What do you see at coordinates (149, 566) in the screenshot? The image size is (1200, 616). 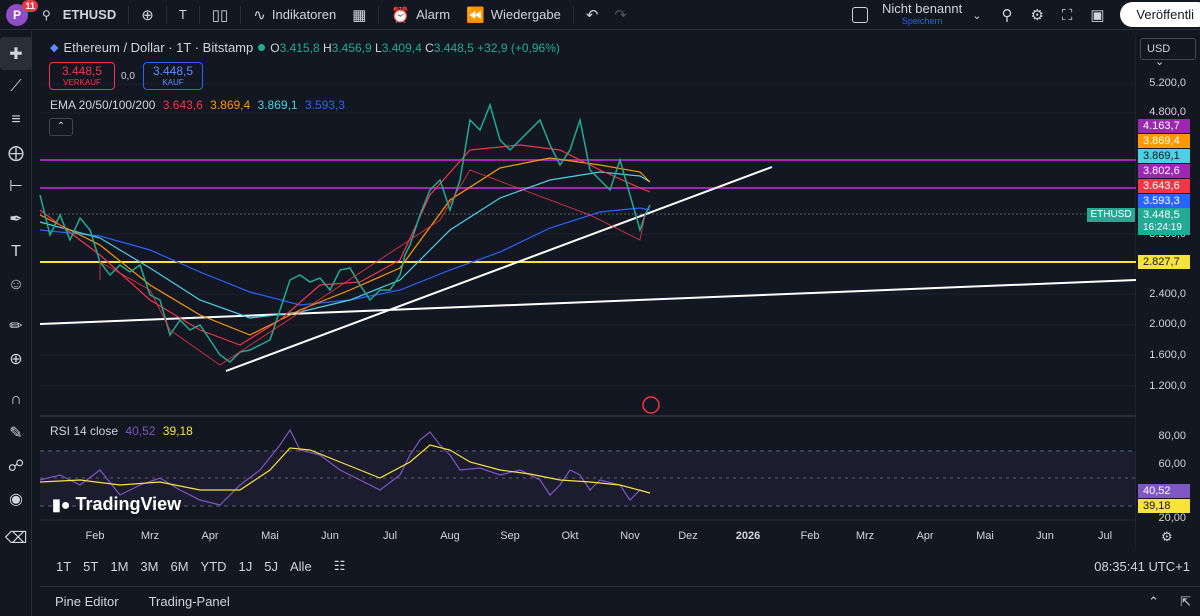 I see `range-3M: 3M` at bounding box center [149, 566].